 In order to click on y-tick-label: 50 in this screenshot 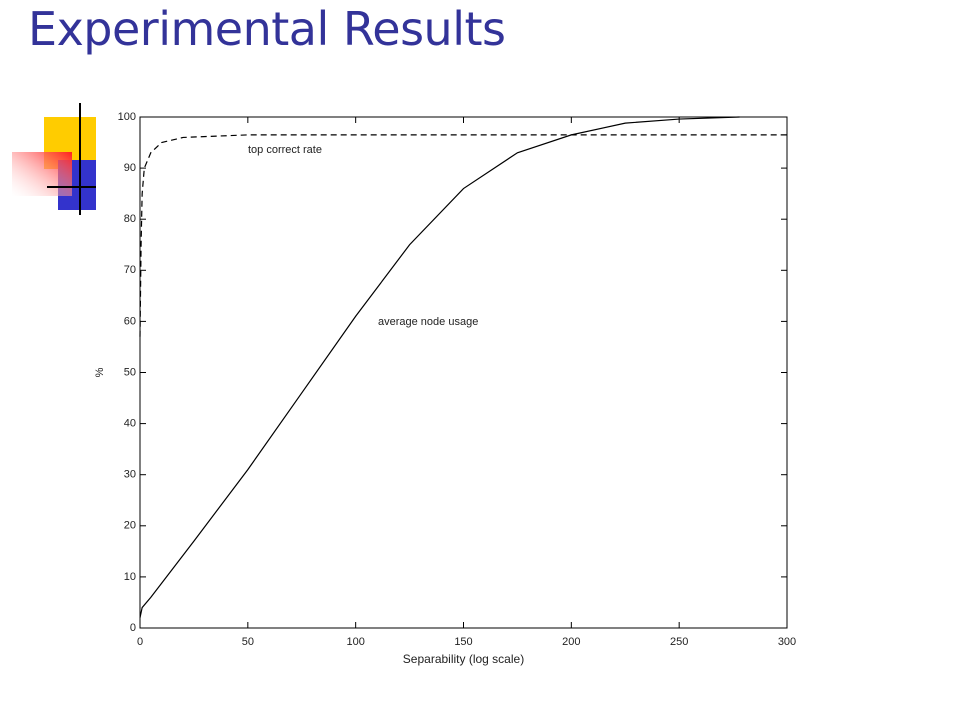, I will do `click(130, 372)`.